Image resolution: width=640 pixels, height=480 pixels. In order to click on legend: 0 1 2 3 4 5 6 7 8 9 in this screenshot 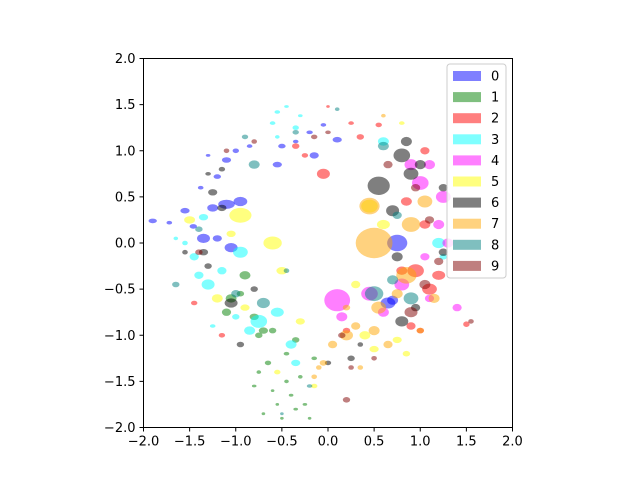, I will do `click(476, 171)`.